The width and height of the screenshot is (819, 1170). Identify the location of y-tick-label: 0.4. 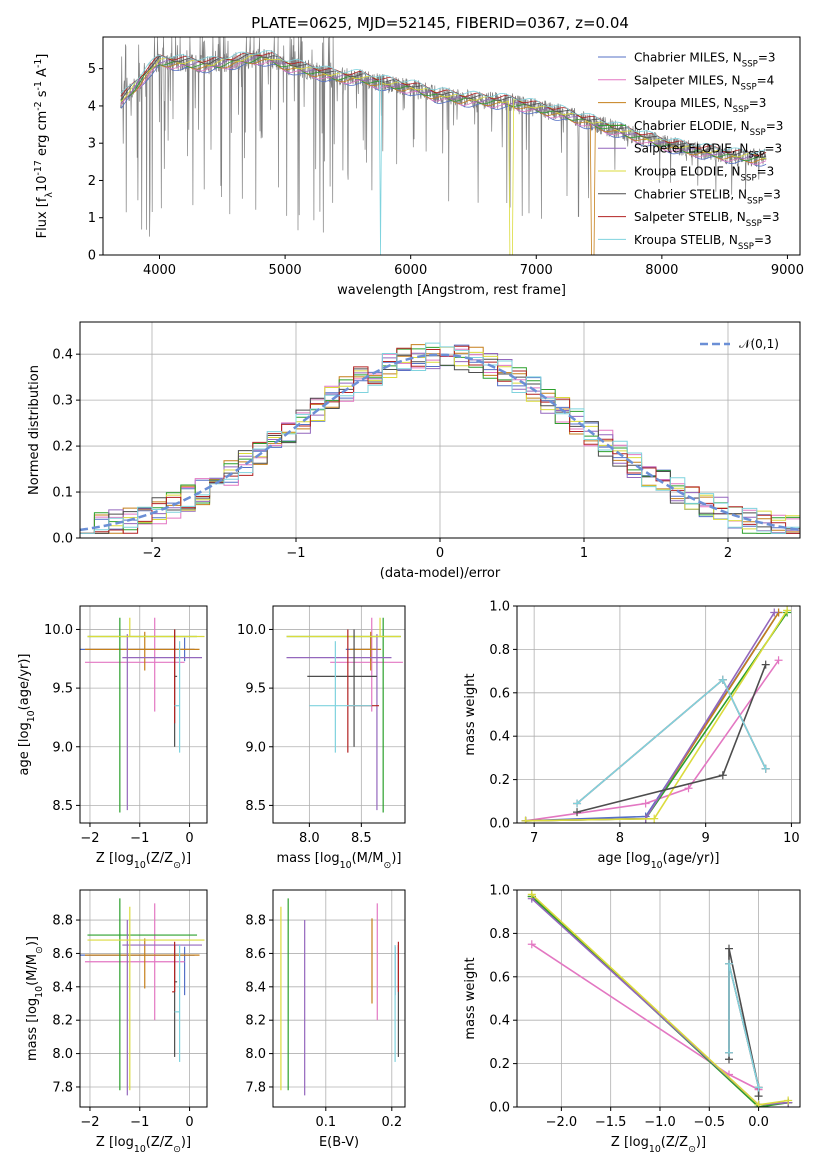
(499, 737).